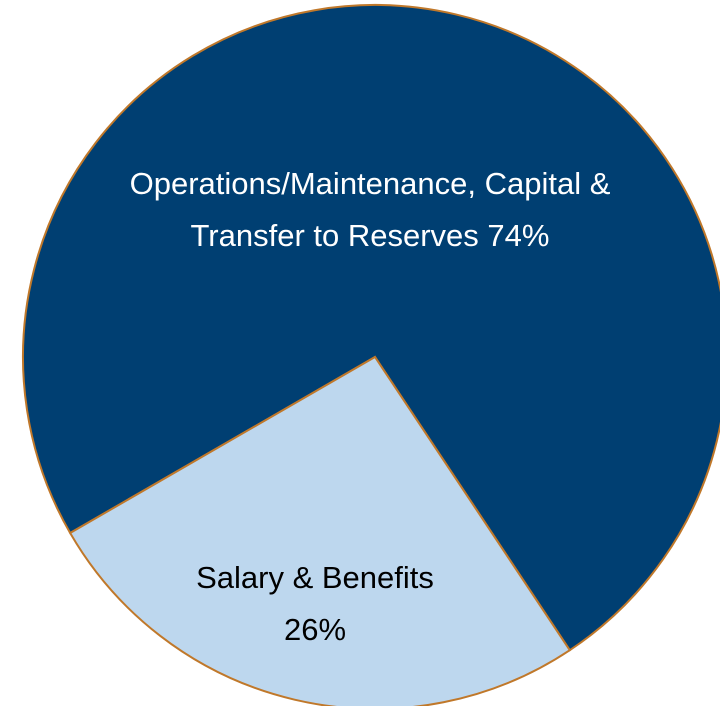 Image resolution: width=720 pixels, height=706 pixels. Describe the element at coordinates (518, 235) in the screenshot. I see `value-label: 74%` at that location.